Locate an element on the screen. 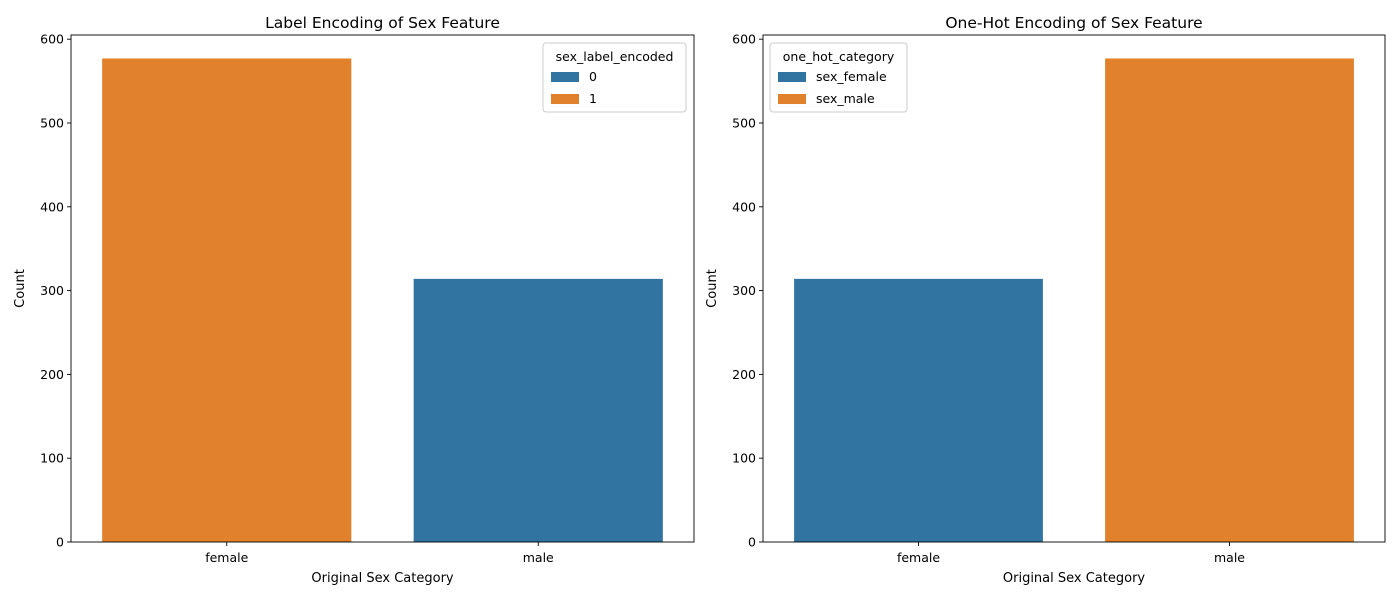 Image resolution: width=1400 pixels, height=600 pixels. chart-title: Label Encoding of Sex Feature is located at coordinates (382, 23).